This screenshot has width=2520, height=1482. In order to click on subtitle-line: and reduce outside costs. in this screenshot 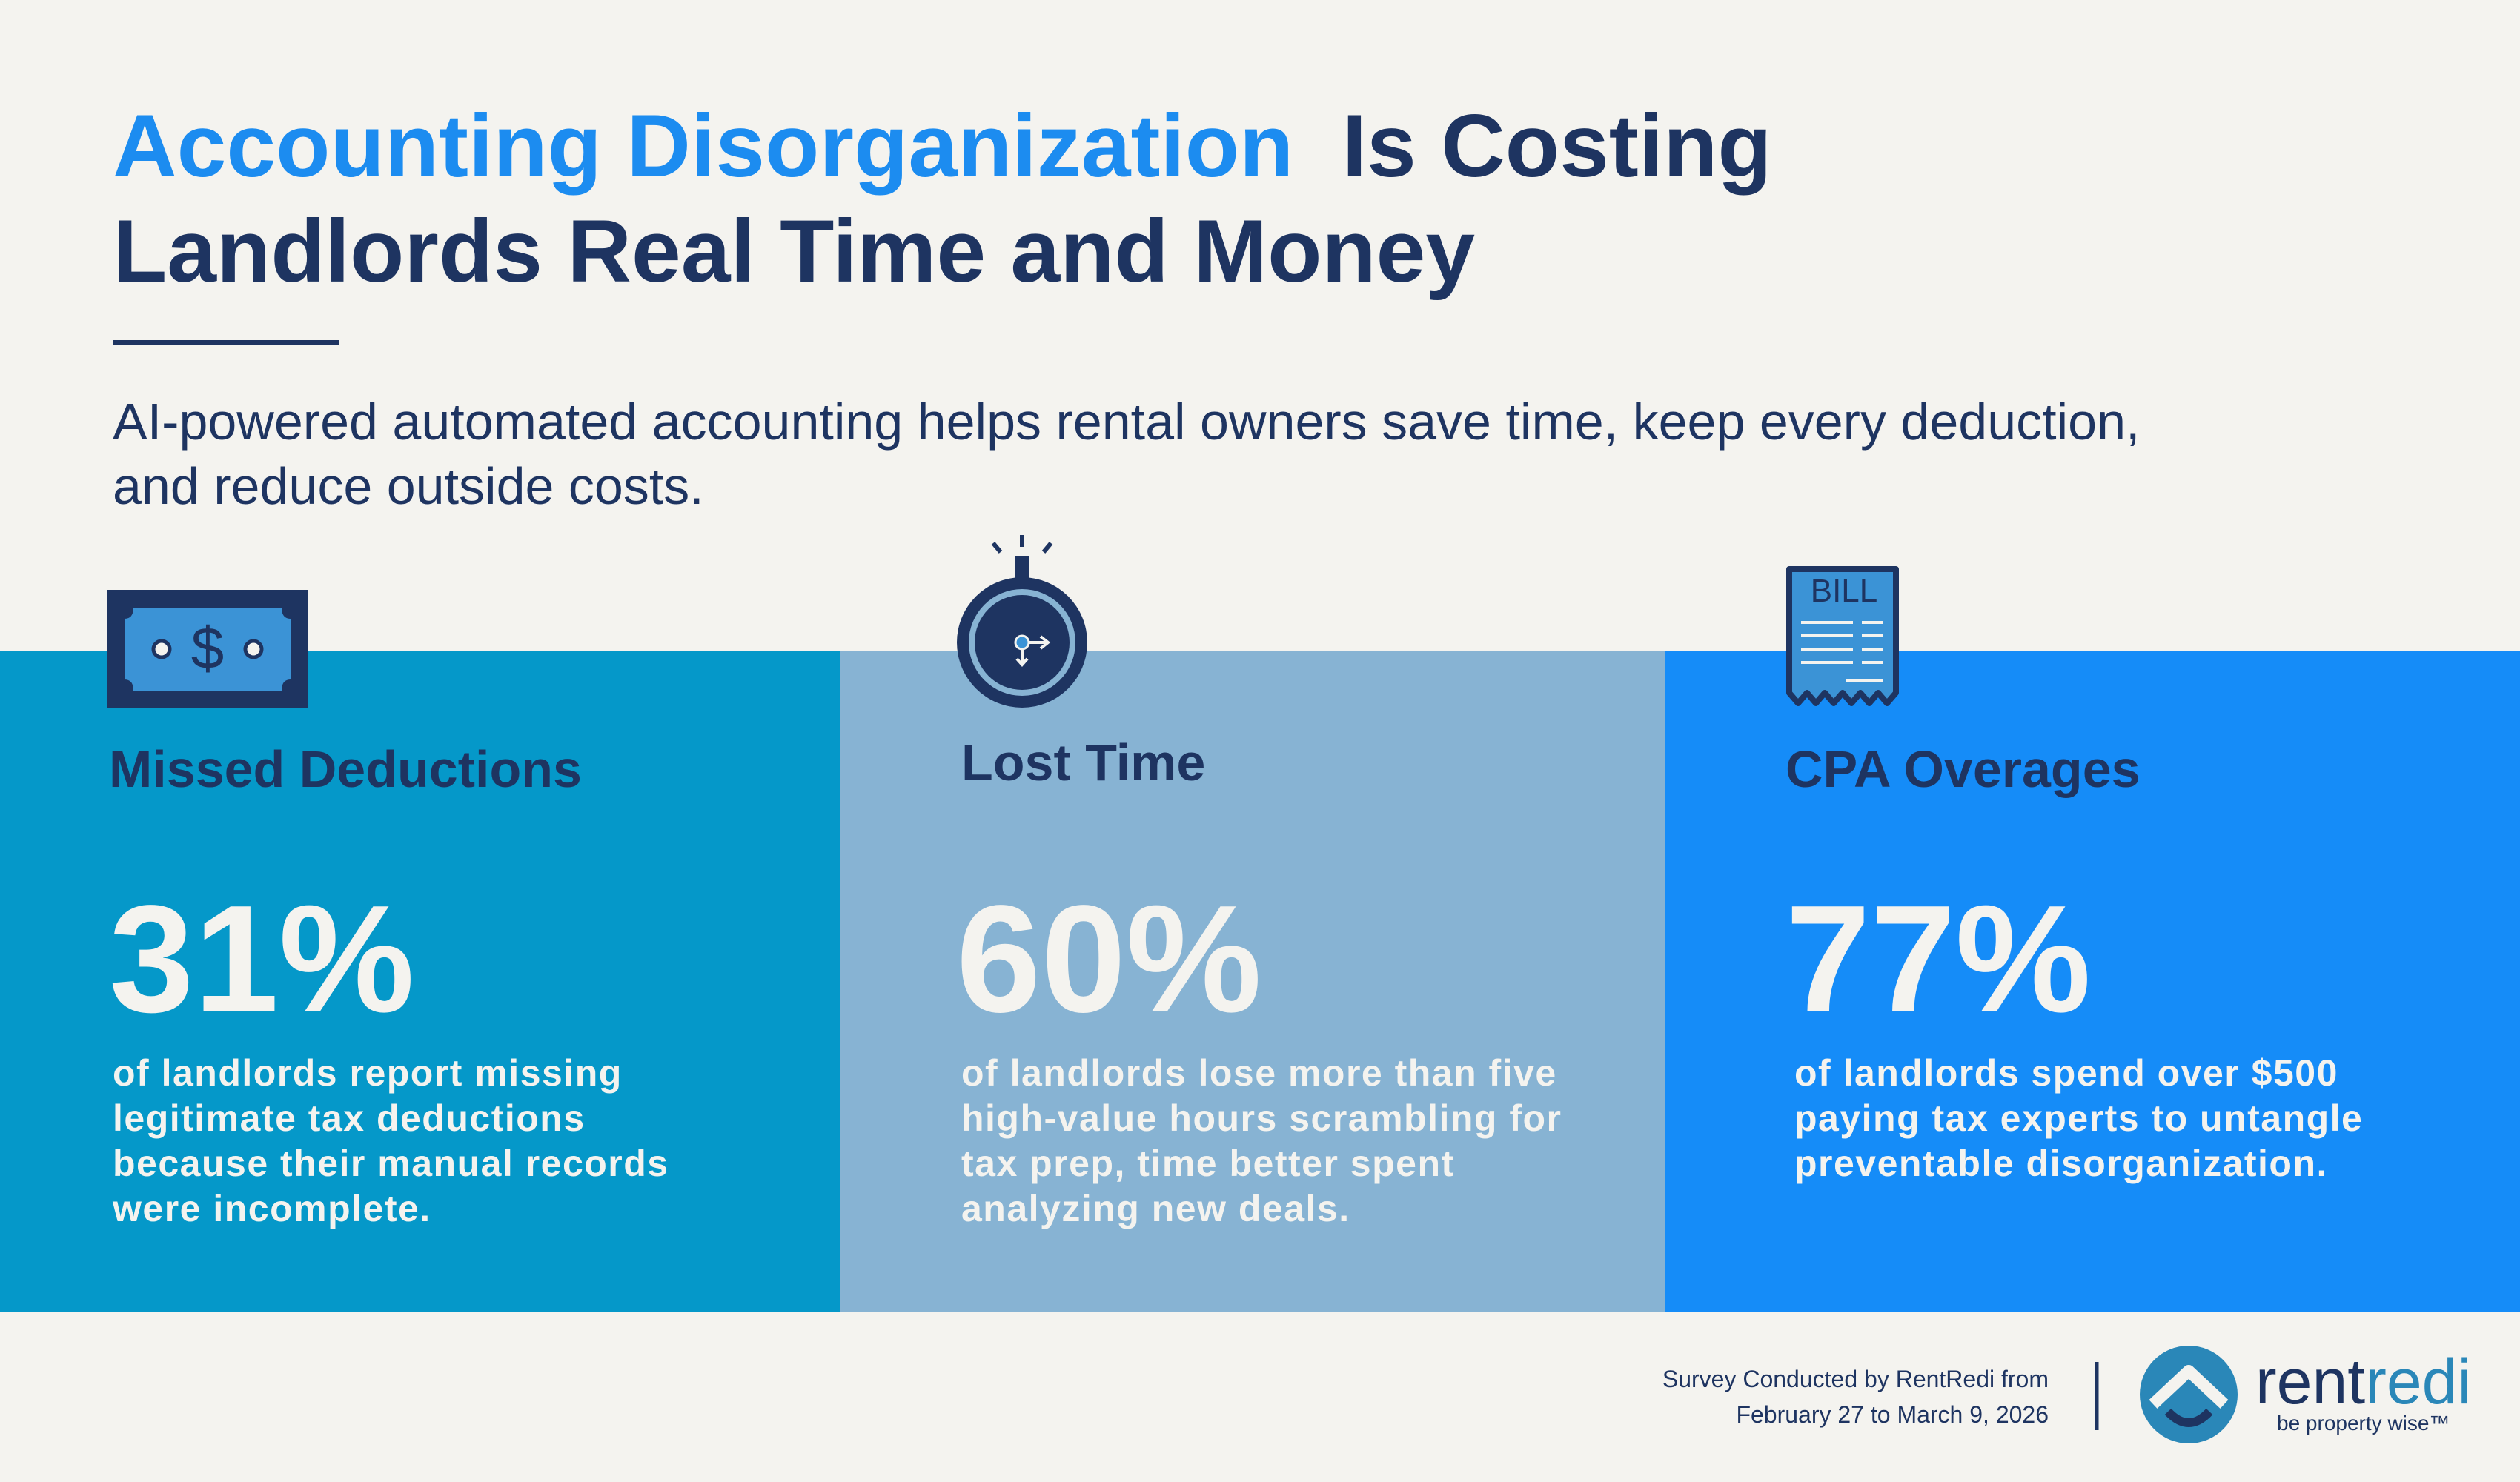, I will do `click(409, 486)`.